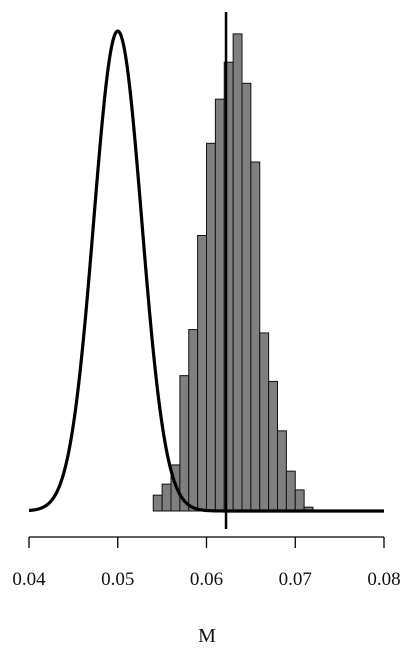  What do you see at coordinates (206, 579) in the screenshot?
I see `x-tick-label: 0.06` at bounding box center [206, 579].